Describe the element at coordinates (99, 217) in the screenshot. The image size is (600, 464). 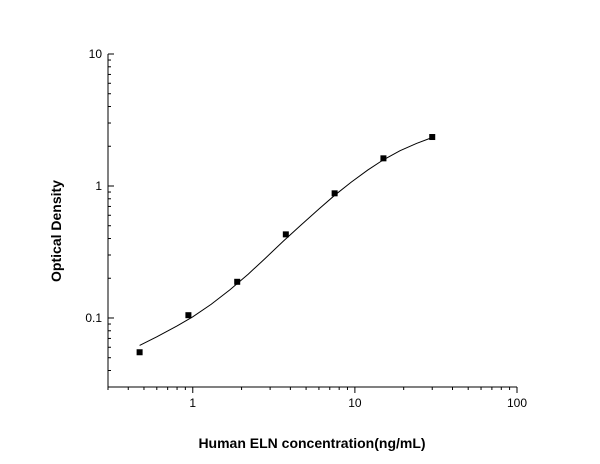
I see `y-ticks: 0.1 1 10` at that location.